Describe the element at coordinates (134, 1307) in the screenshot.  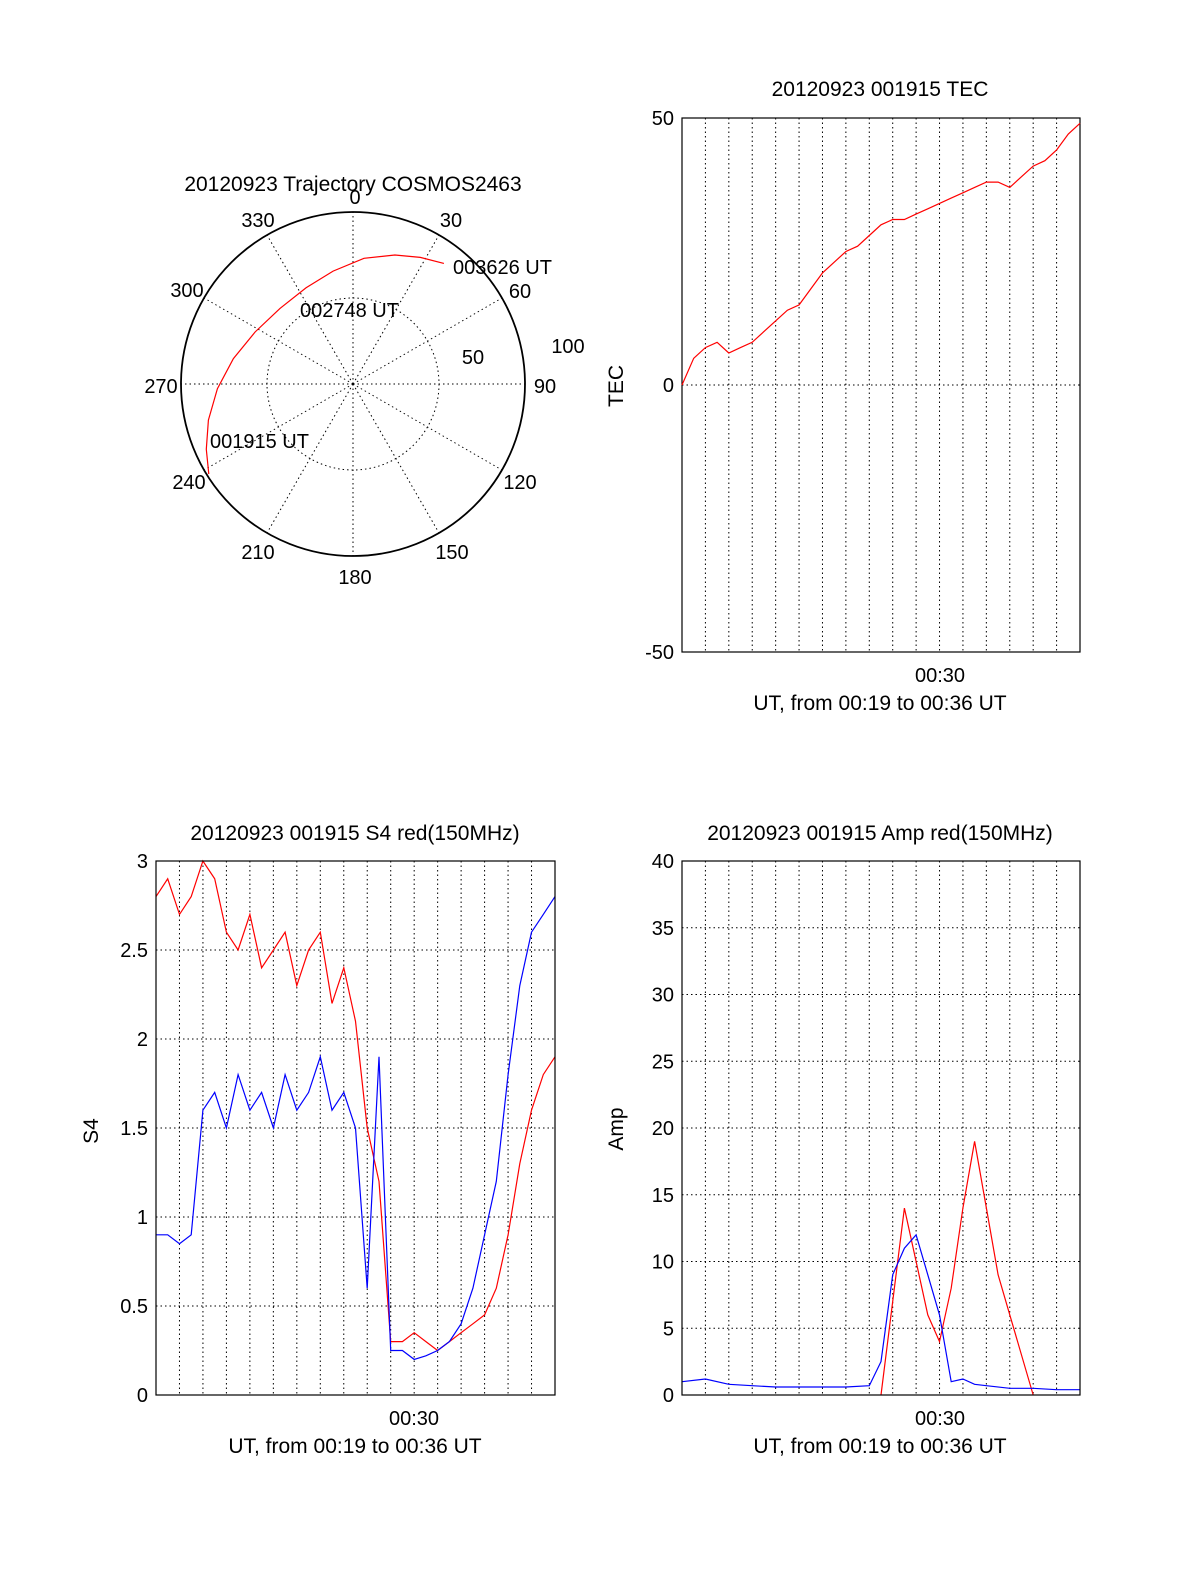
I see `s4-ytick-0_5: 0.5` at that location.